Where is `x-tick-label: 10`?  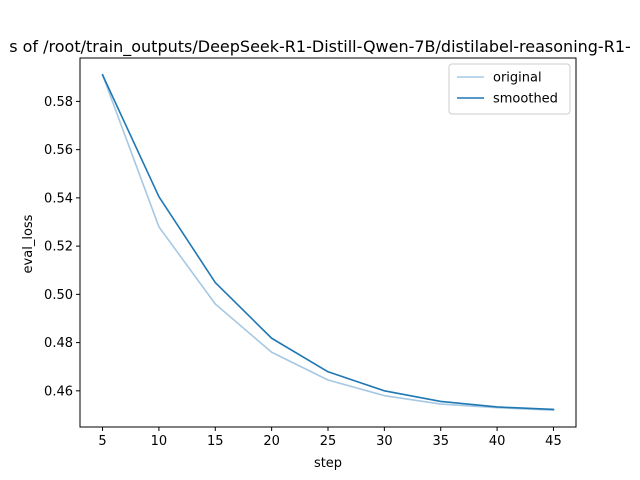 x-tick-label: 10 is located at coordinates (159, 441).